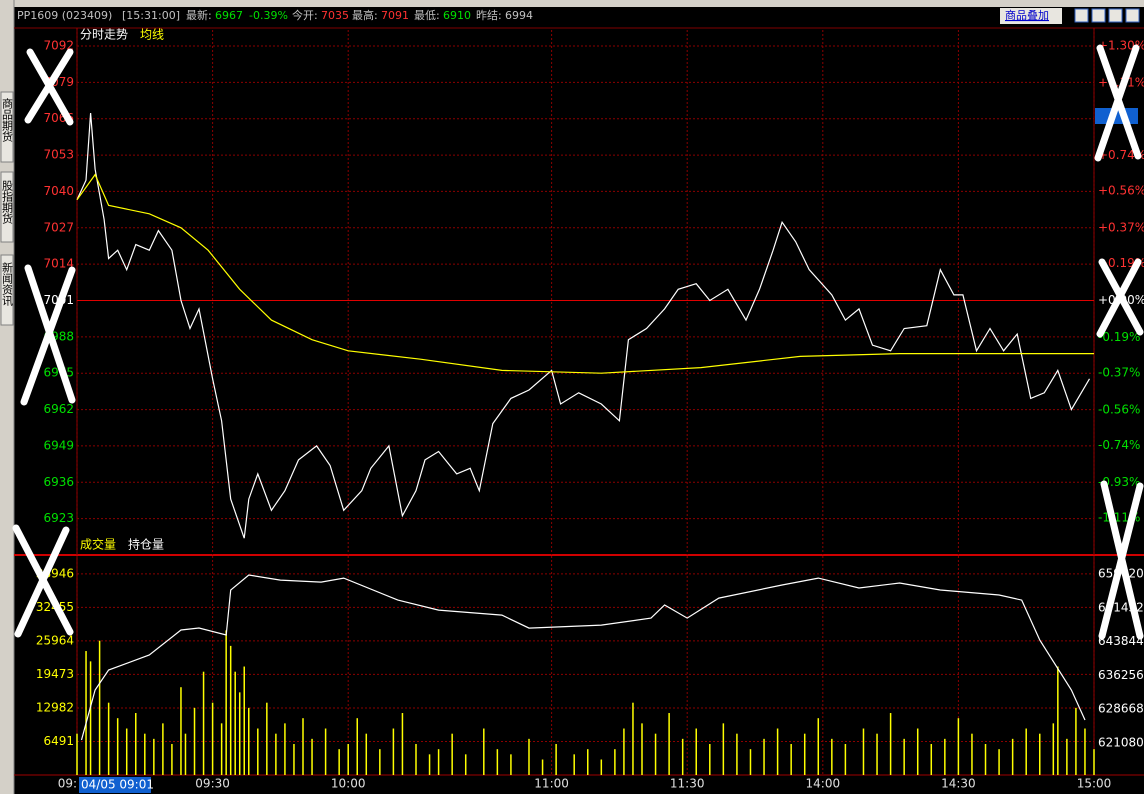  I want to click on label: 今开:, so click(305, 15).